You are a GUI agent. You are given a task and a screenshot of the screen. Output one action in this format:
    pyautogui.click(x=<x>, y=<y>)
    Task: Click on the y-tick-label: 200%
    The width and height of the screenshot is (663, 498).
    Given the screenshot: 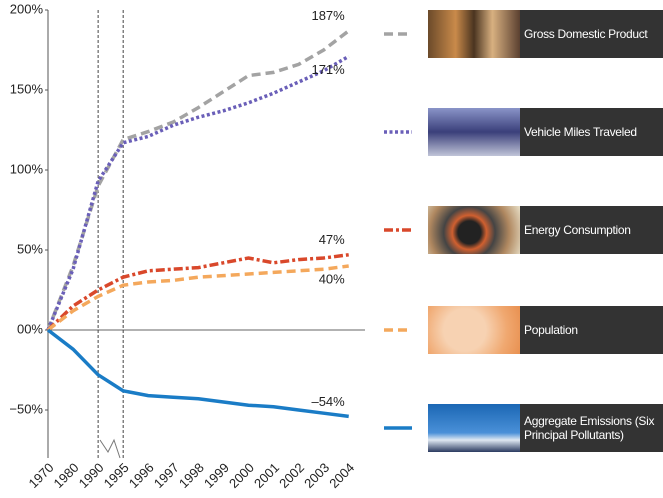 What is the action you would take?
    pyautogui.click(x=27, y=8)
    